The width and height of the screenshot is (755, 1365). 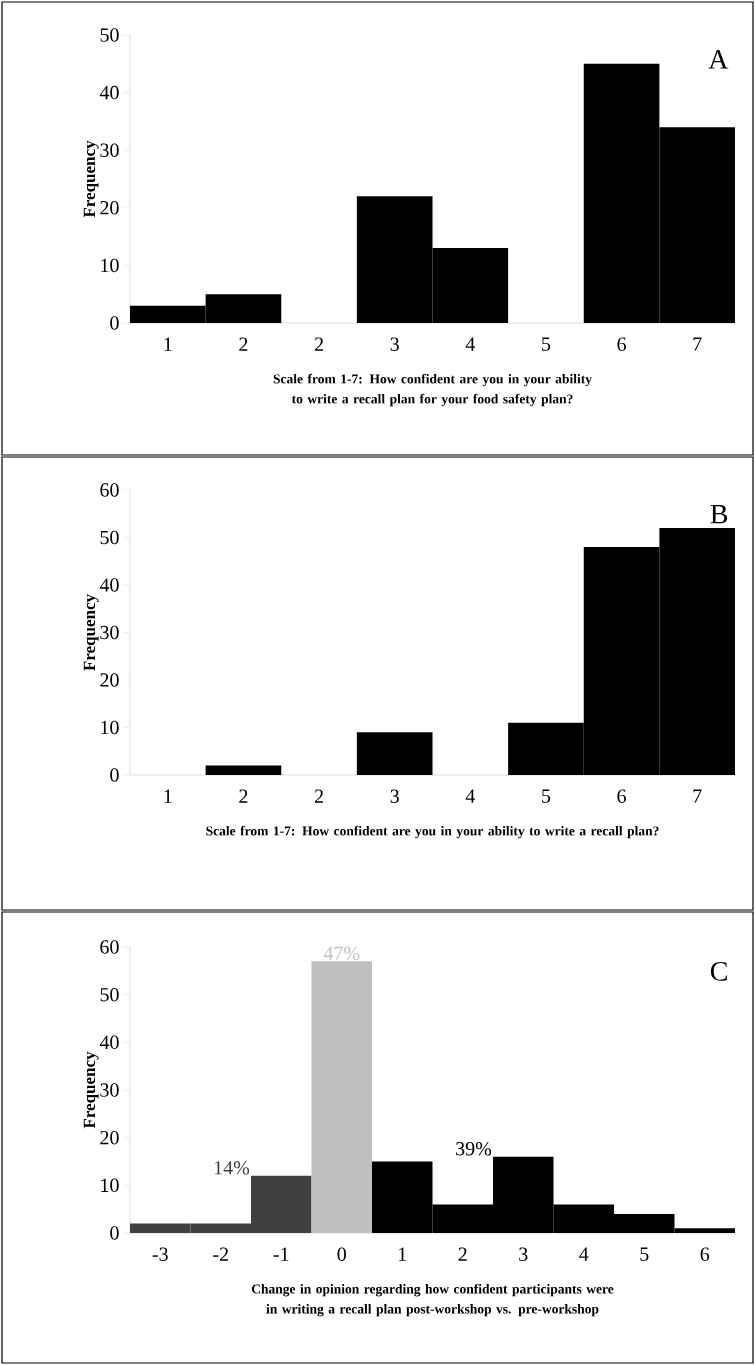 I want to click on annotation: 14%, so click(x=232, y=1168).